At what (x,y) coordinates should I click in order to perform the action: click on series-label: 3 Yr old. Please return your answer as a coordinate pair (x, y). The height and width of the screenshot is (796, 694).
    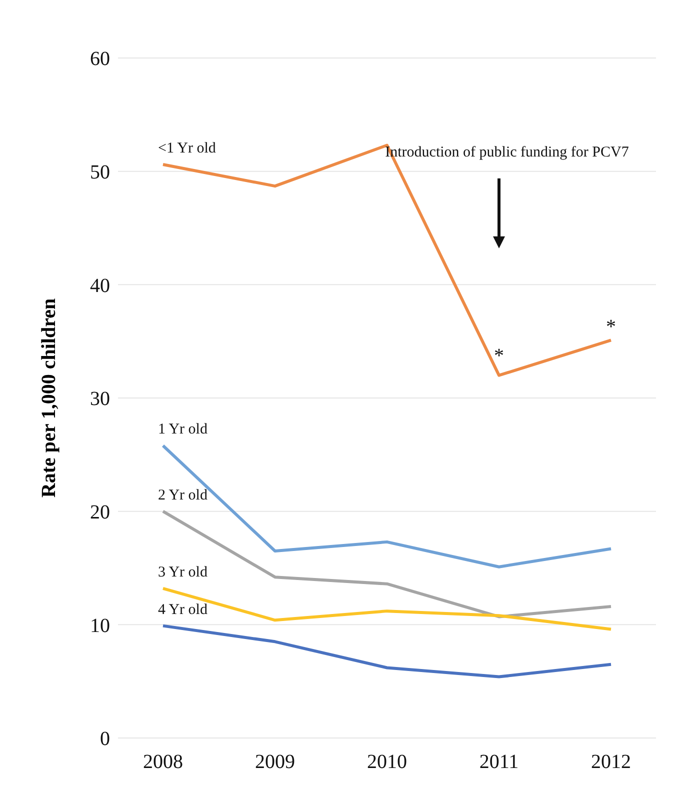
    Looking at the image, I should click on (183, 572).